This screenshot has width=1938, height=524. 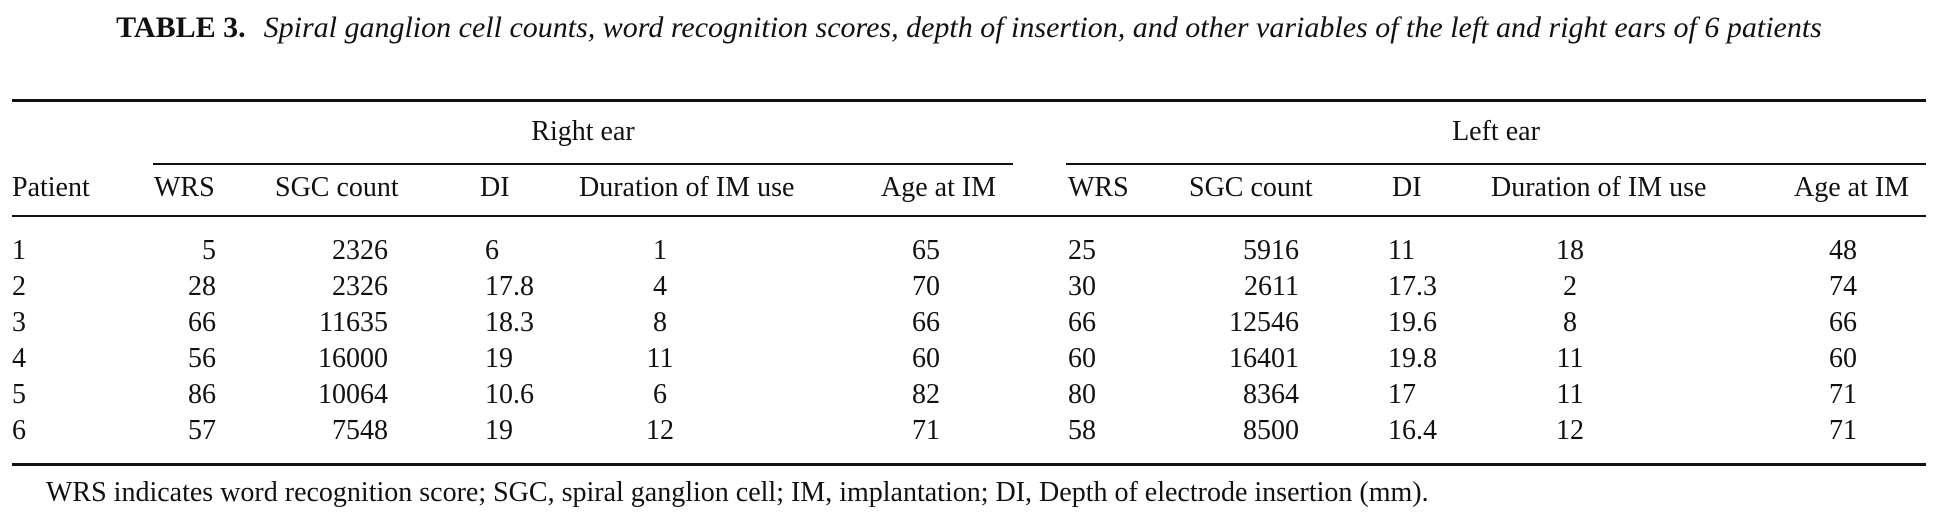 What do you see at coordinates (353, 358) in the screenshot?
I see `cell-right-sgc-count: 16000` at bounding box center [353, 358].